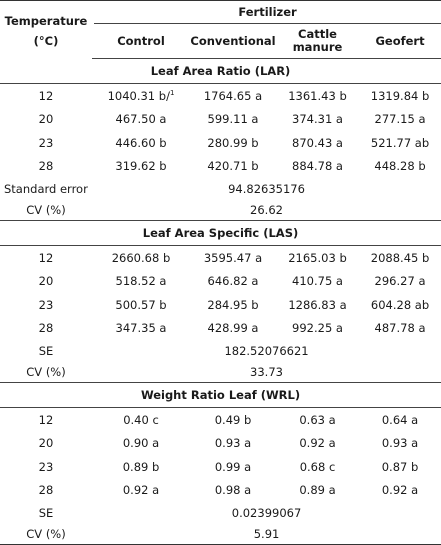 The image size is (441, 545). I want to click on control-cell: 1040.31 b/1, so click(141, 95).